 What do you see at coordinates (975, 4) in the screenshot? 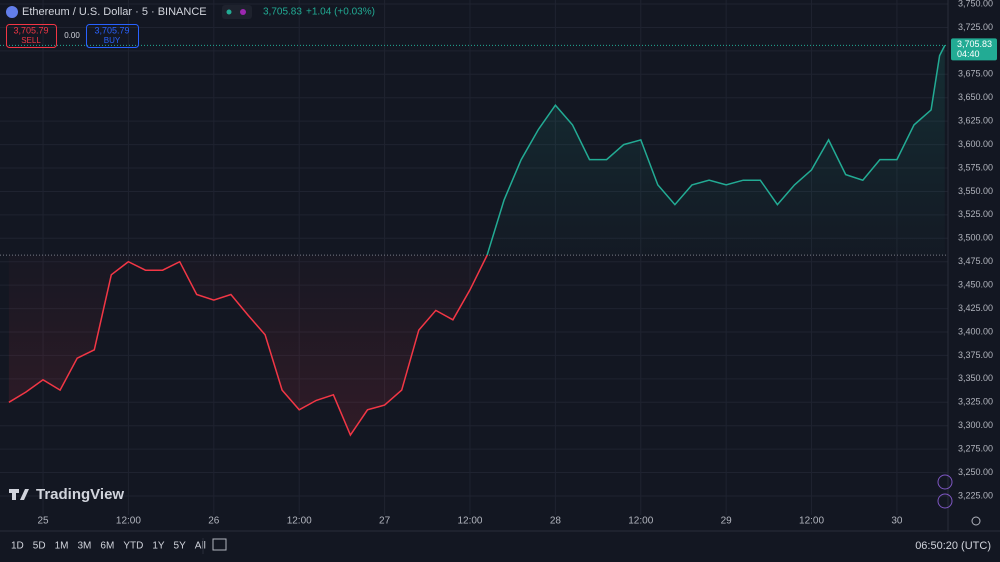
I see `y-tick-label: 3,750.00` at bounding box center [975, 4].